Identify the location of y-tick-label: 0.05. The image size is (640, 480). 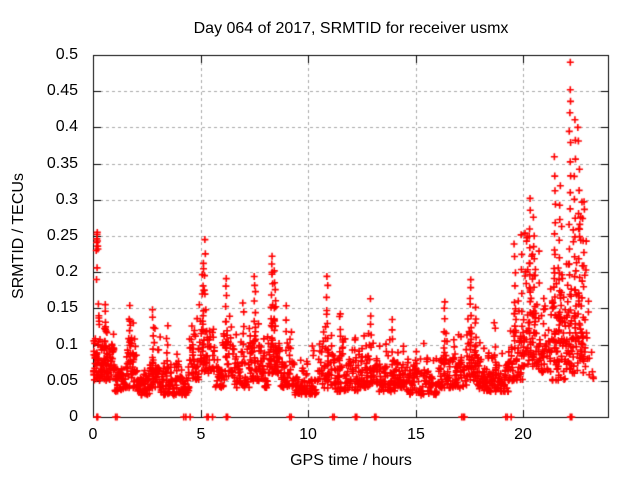
(62, 380).